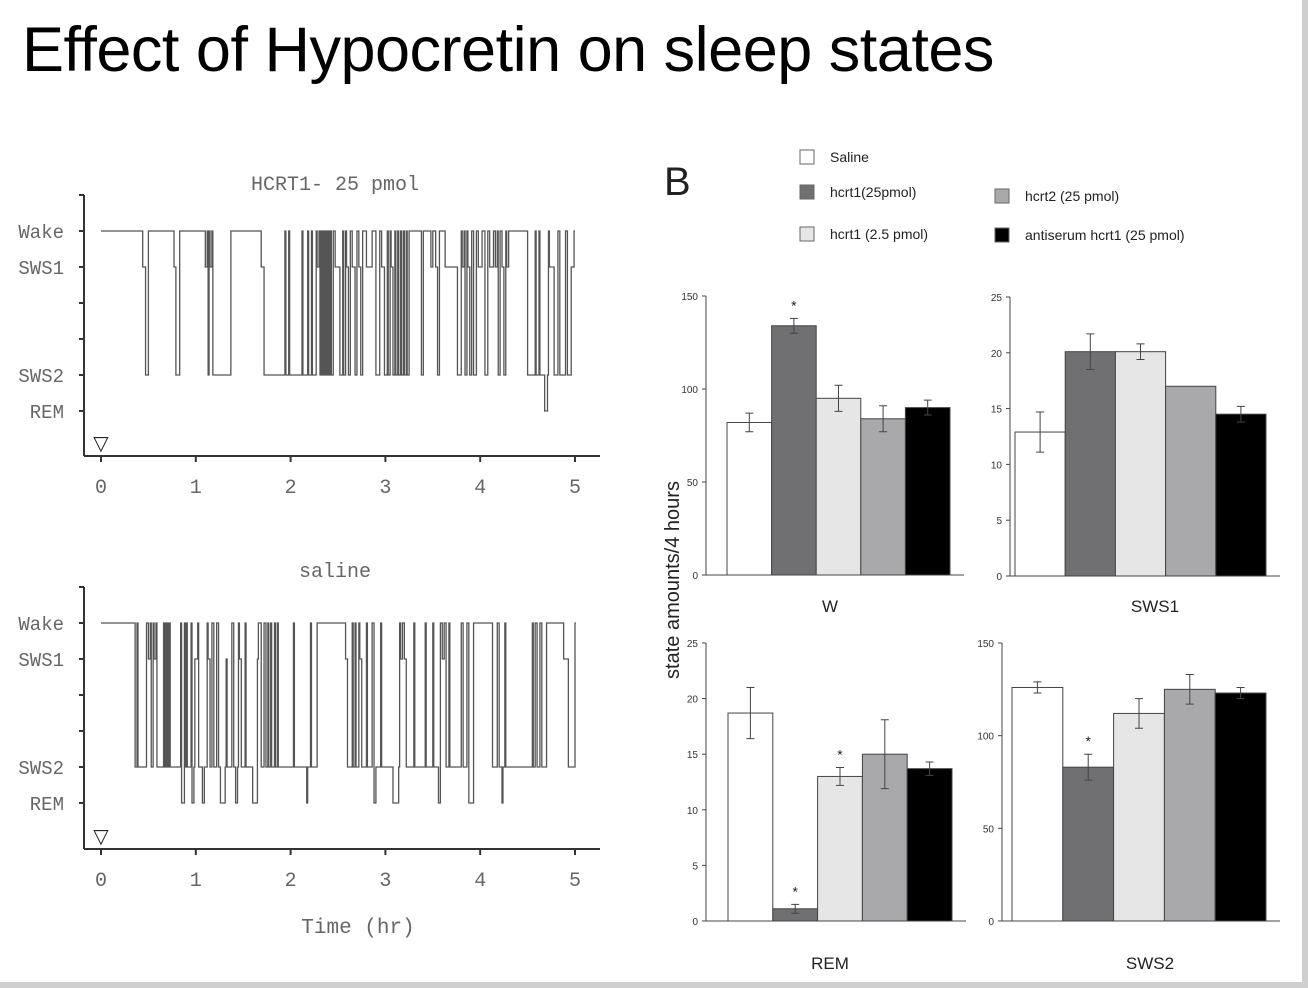  I want to click on y-level-label: REM, so click(47, 413).